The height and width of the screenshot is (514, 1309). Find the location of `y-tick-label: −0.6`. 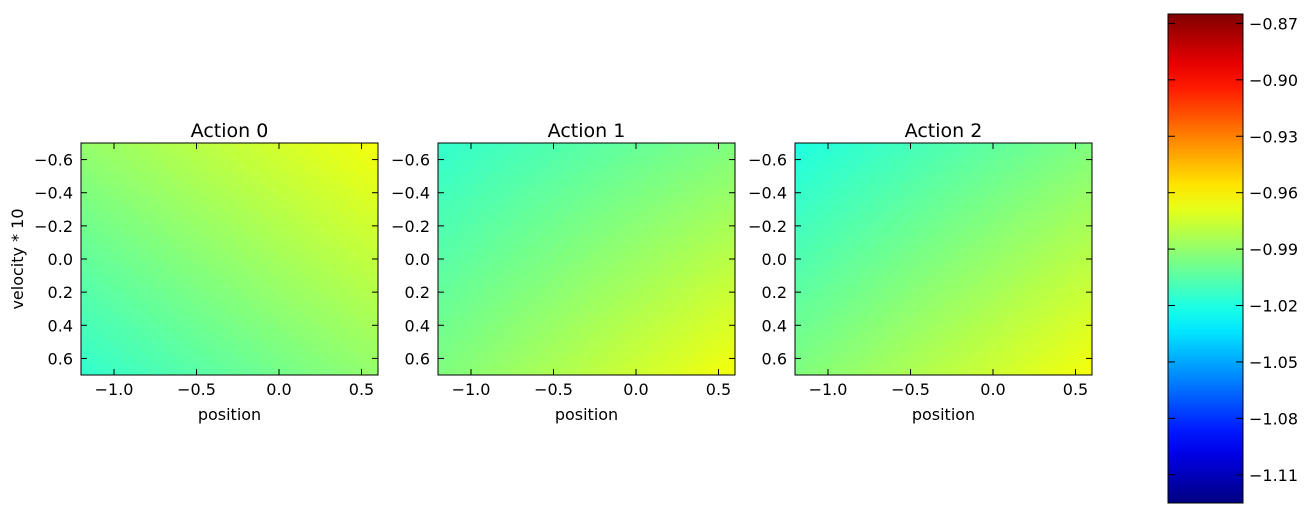

y-tick-label: −0.6 is located at coordinates (767, 160).